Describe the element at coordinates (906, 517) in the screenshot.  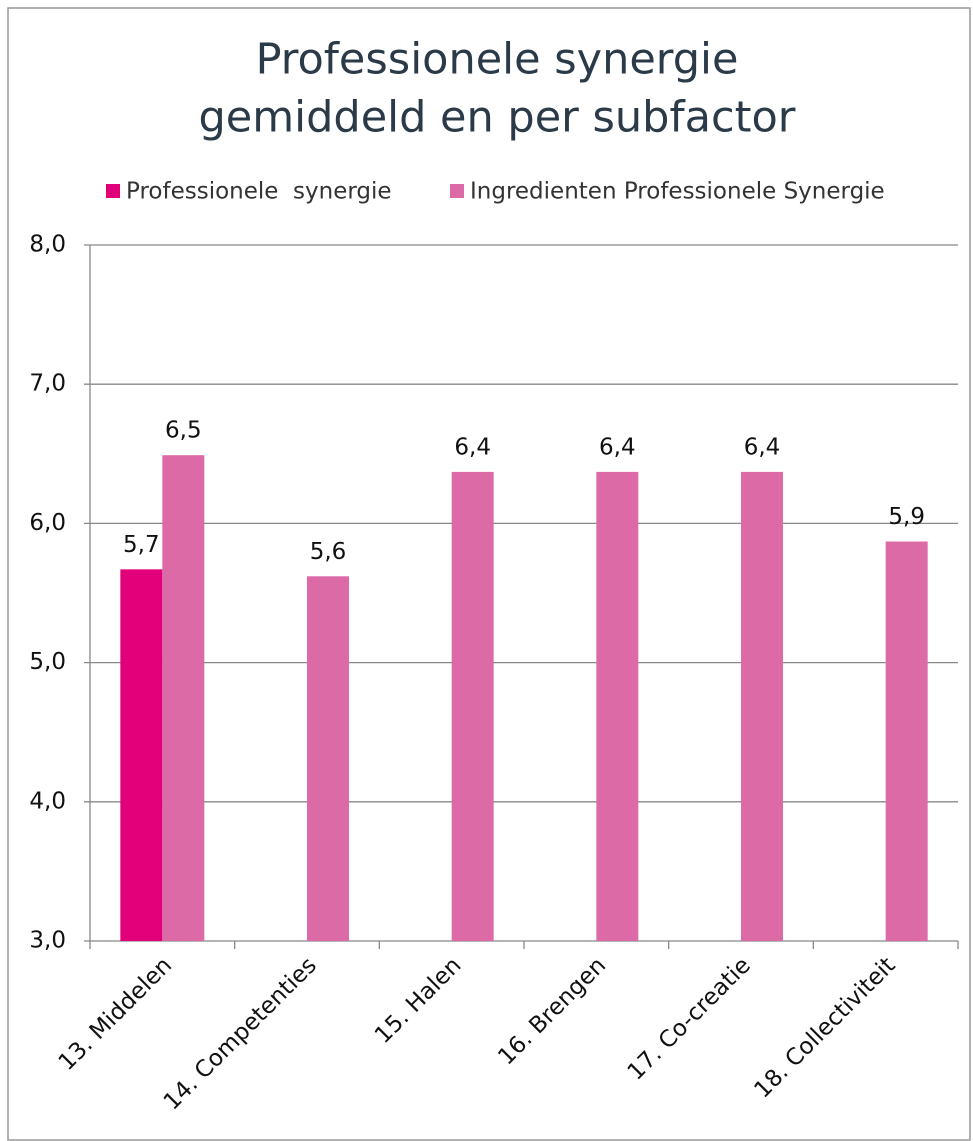
I see `value-label: 5,9` at that location.